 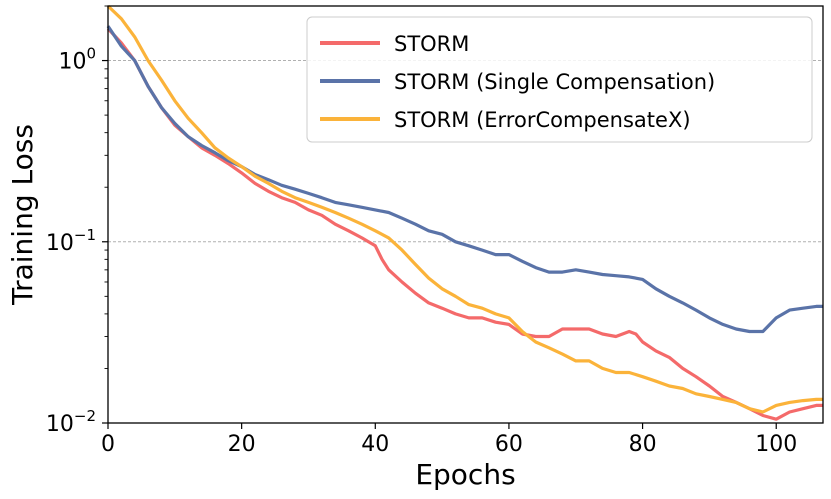 What do you see at coordinates (509, 444) in the screenshot?
I see `x-tick-label-3: 60` at bounding box center [509, 444].